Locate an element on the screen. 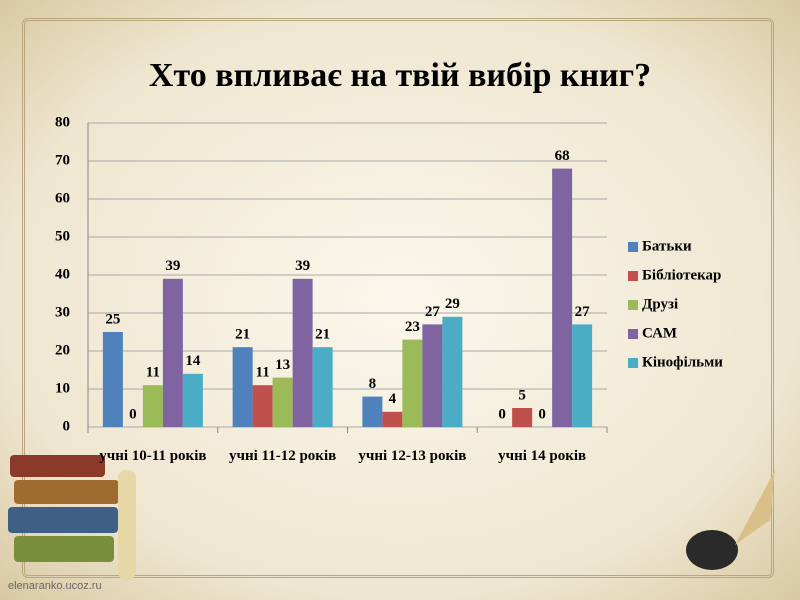  y-tick-label: 60 is located at coordinates (62, 198).